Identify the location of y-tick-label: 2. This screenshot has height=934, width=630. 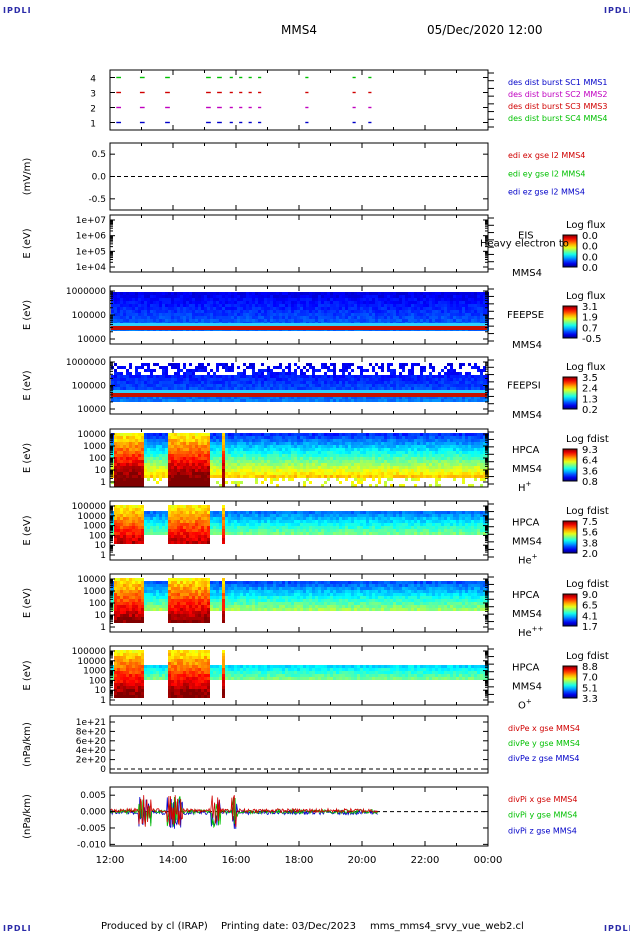
(93, 110).